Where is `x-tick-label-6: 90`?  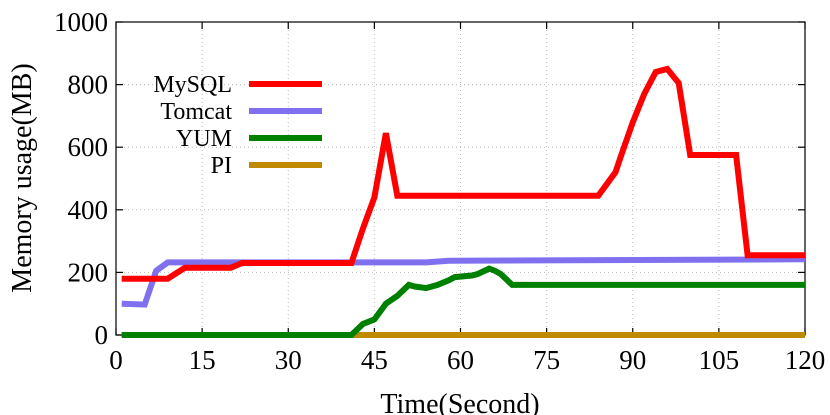 x-tick-label-6: 90 is located at coordinates (632, 360).